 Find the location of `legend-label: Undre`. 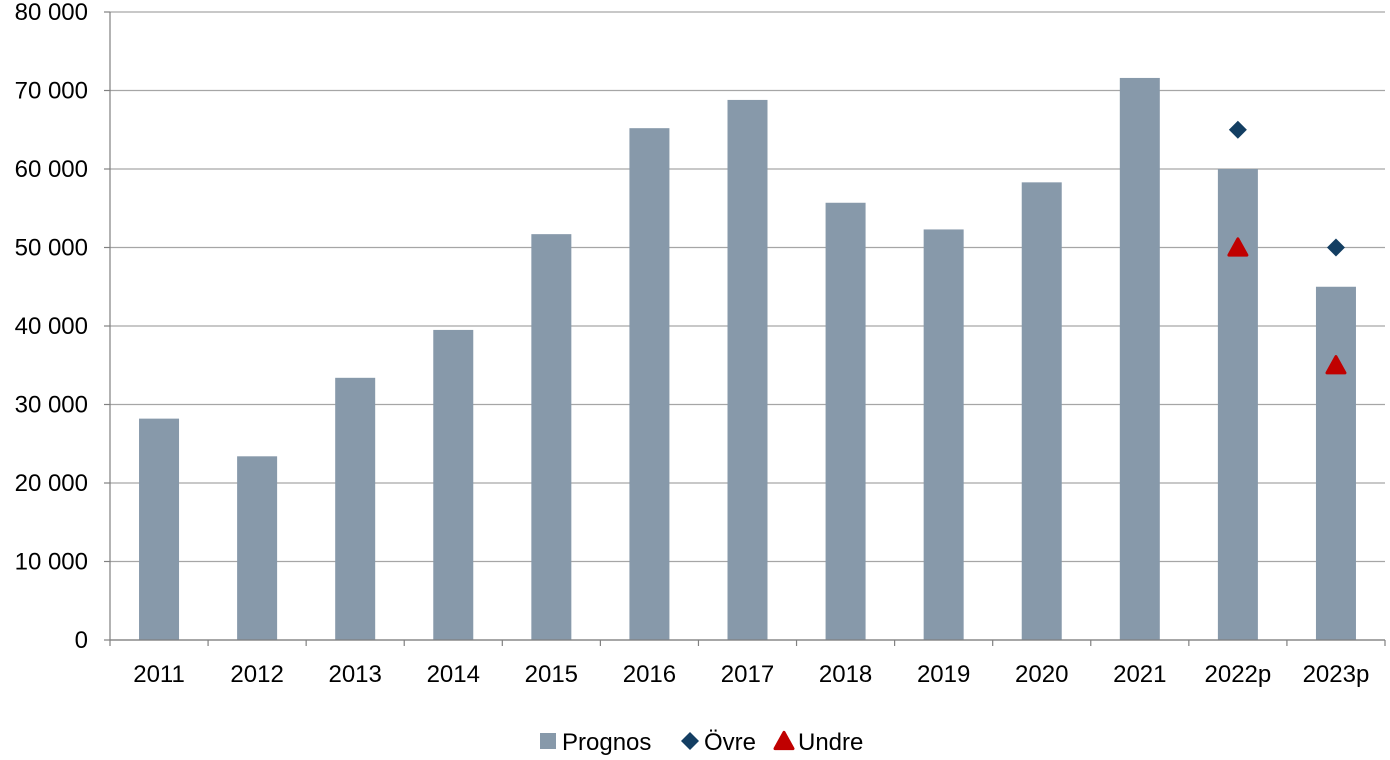

legend-label: Undre is located at coordinates (830, 742).